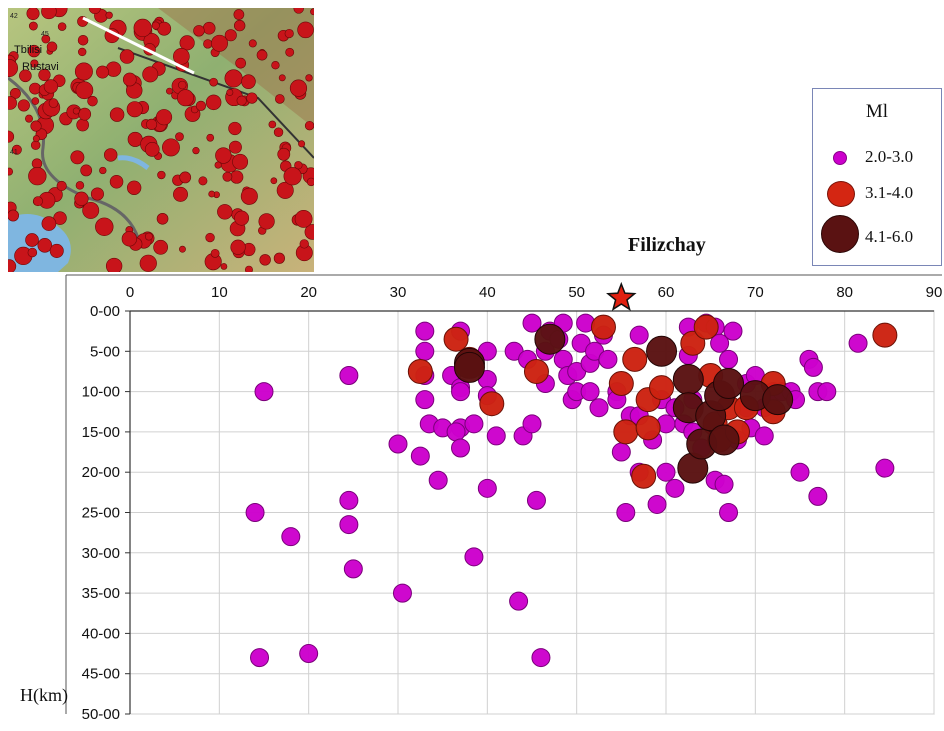 This screenshot has height=731, width=944. I want to click on x-tick-label: 70, so click(755, 292).